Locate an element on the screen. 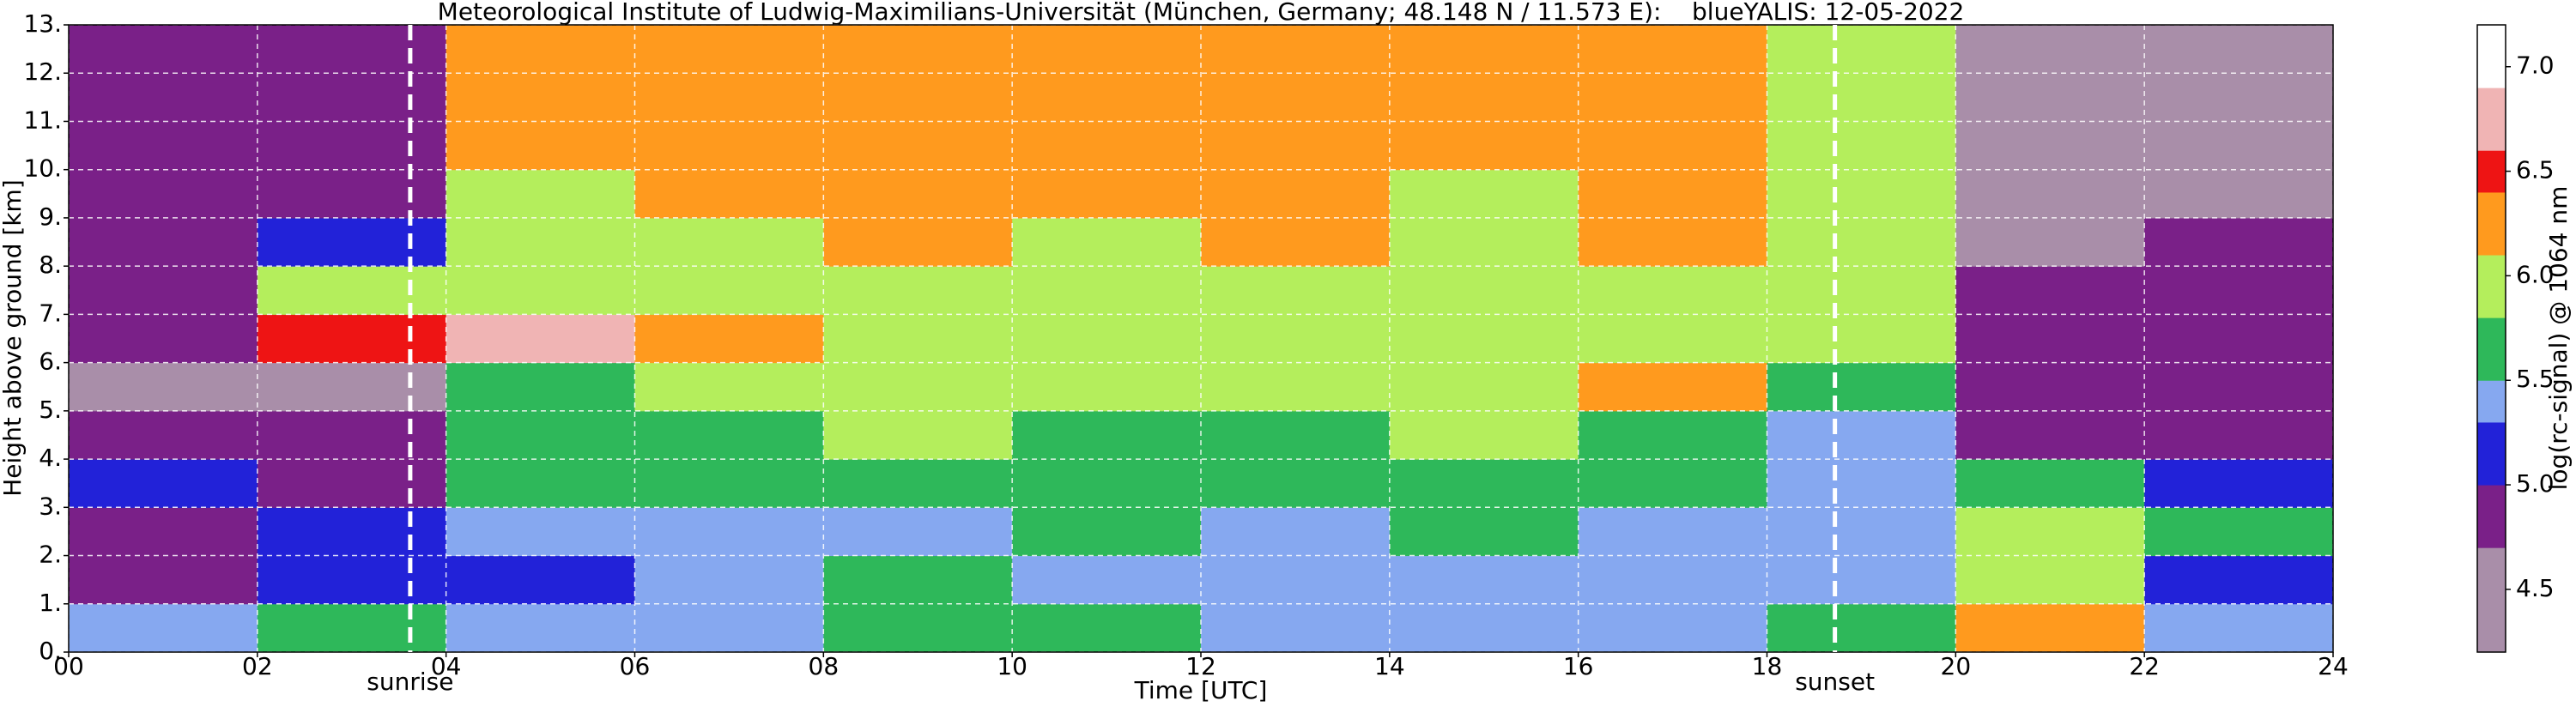 The height and width of the screenshot is (707, 2576). y-tick-label: 8. is located at coordinates (50, 265).